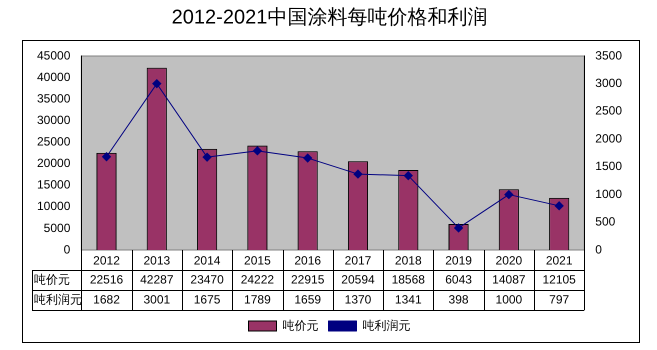 The image size is (657, 350). Describe the element at coordinates (386, 325) in the screenshot. I see `legend-label: 吨利润元` at that location.